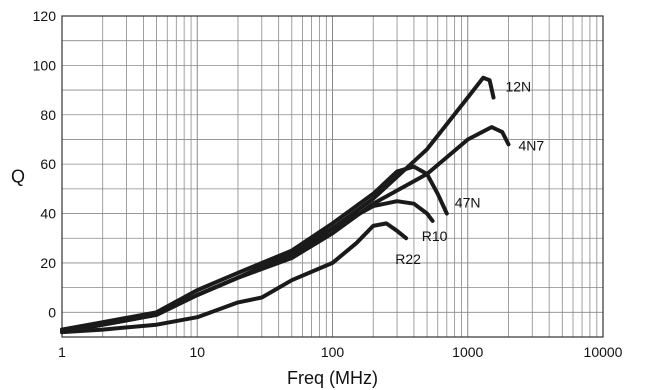 The image size is (656, 390). Describe the element at coordinates (48, 164) in the screenshot. I see `y-tick-label: 60` at that location.